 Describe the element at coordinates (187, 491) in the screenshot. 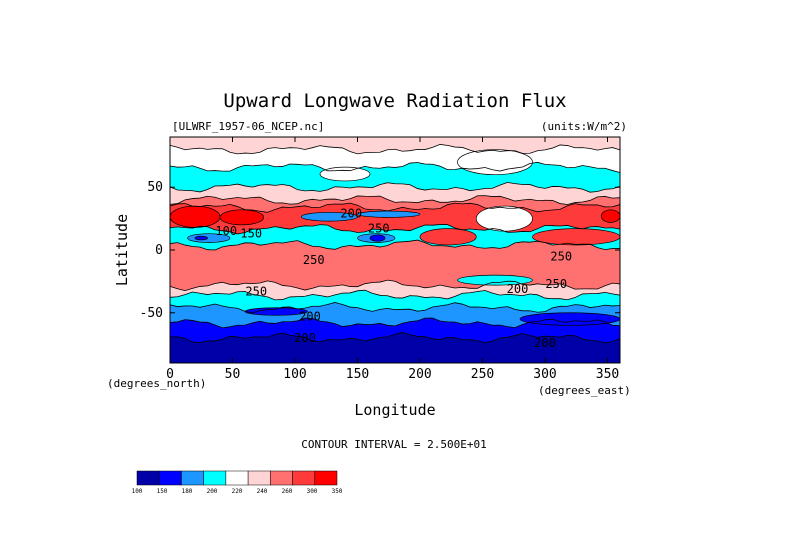

I see `colorbar-label: 180` at that location.